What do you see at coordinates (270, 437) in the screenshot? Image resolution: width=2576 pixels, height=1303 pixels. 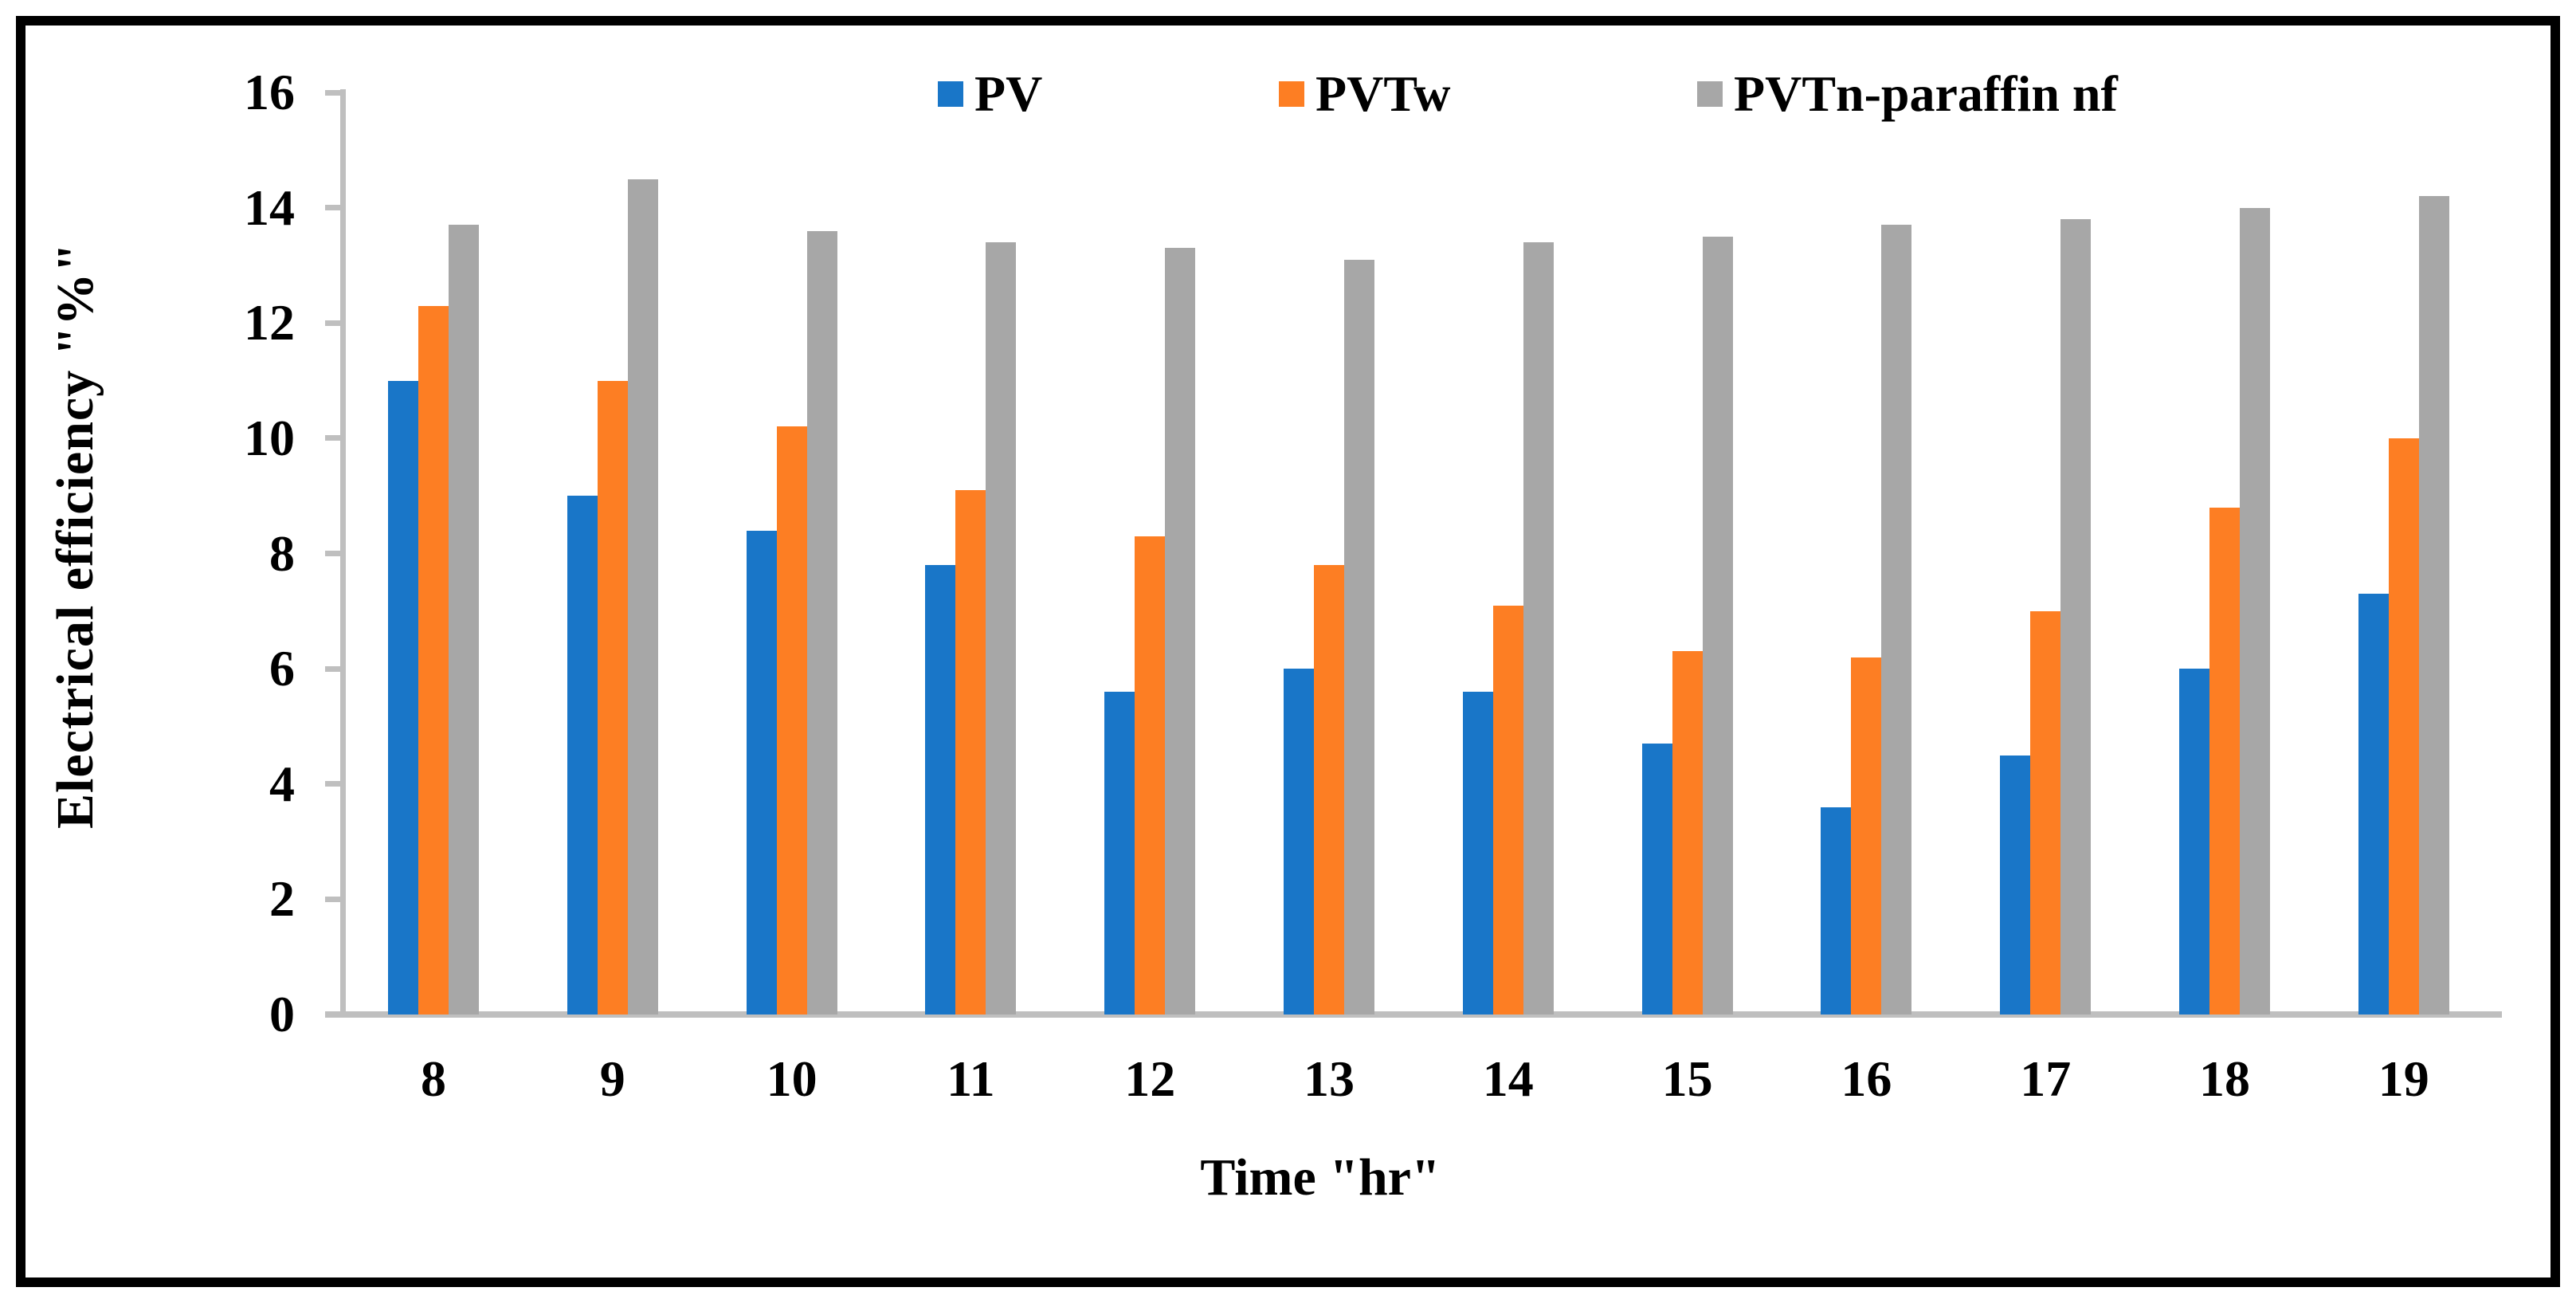 I see `y-tick-label-10: 10` at bounding box center [270, 437].